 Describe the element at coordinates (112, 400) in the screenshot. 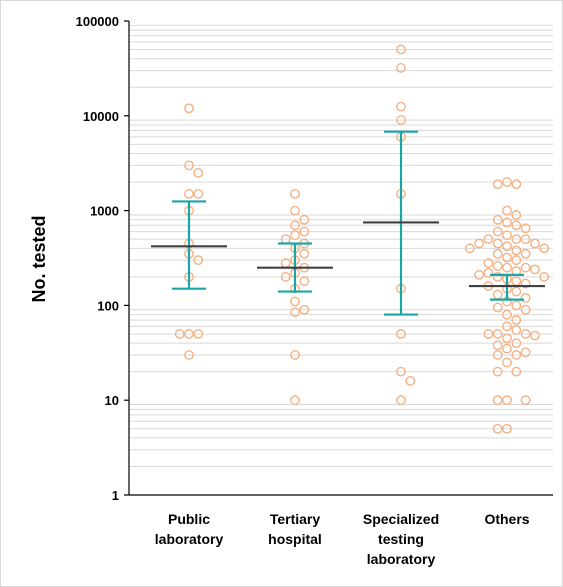

I see `y-tick-label: 10` at that location.